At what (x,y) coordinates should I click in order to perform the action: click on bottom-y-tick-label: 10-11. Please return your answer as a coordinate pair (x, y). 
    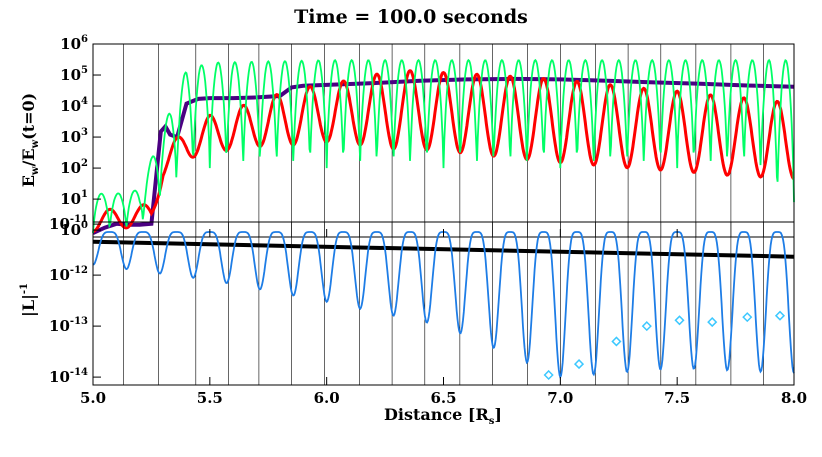
    Looking at the image, I should click on (68, 223).